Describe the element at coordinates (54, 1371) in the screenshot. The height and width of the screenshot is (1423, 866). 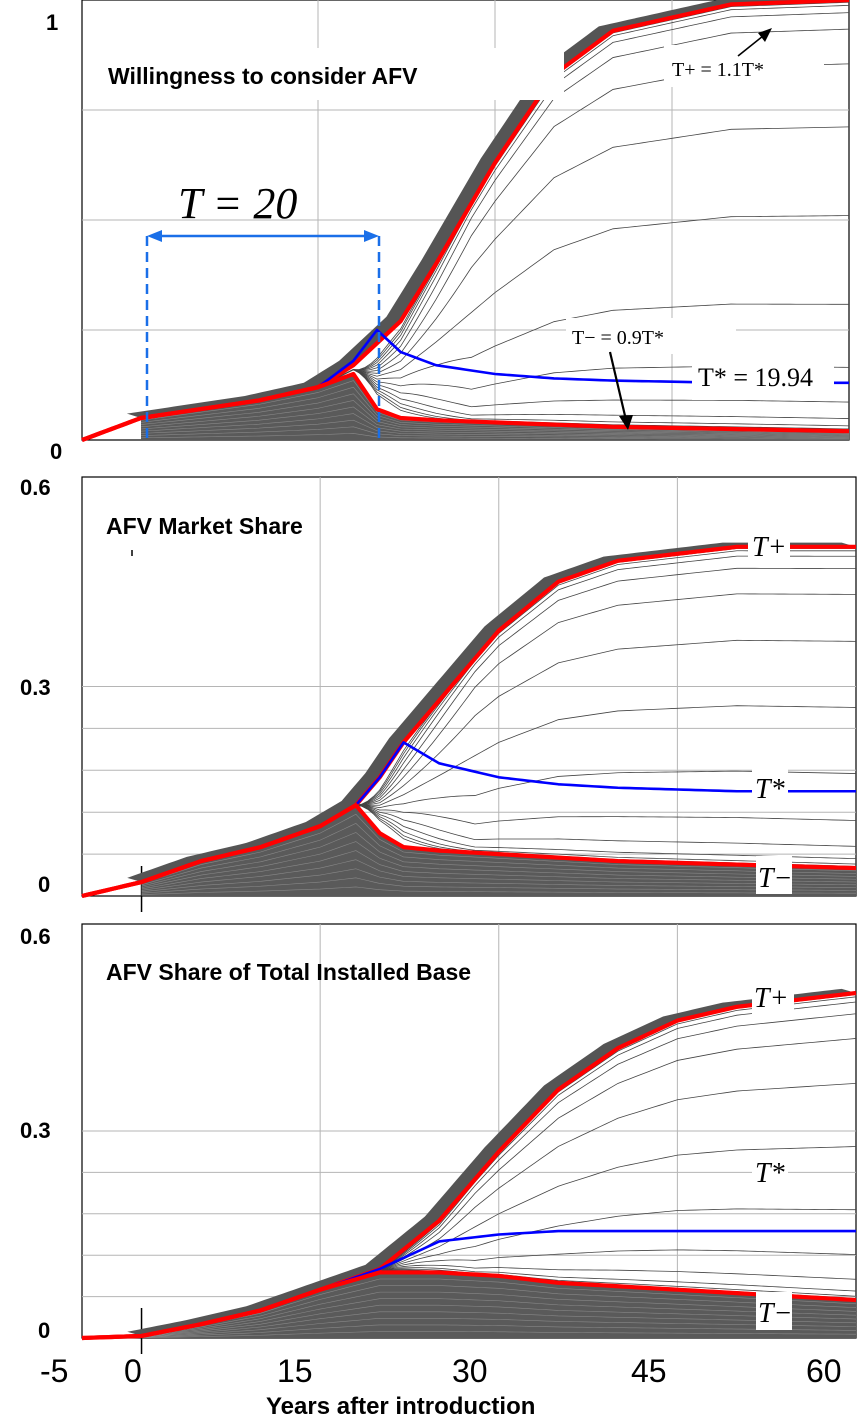
I see `x-tick-label: -5` at that location.